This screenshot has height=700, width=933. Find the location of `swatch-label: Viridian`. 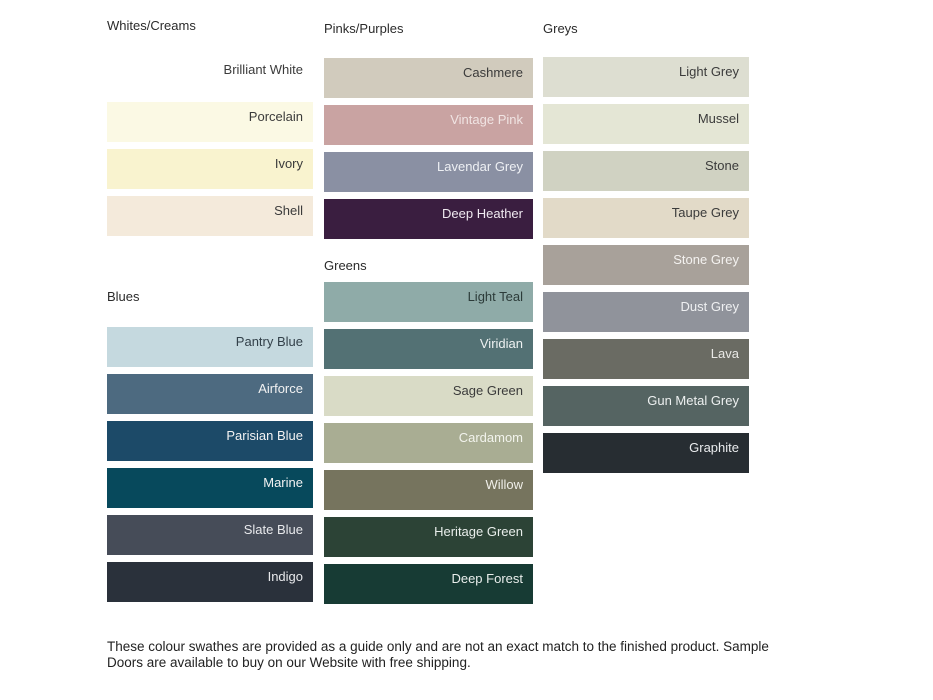

swatch-label: Viridian is located at coordinates (501, 343).